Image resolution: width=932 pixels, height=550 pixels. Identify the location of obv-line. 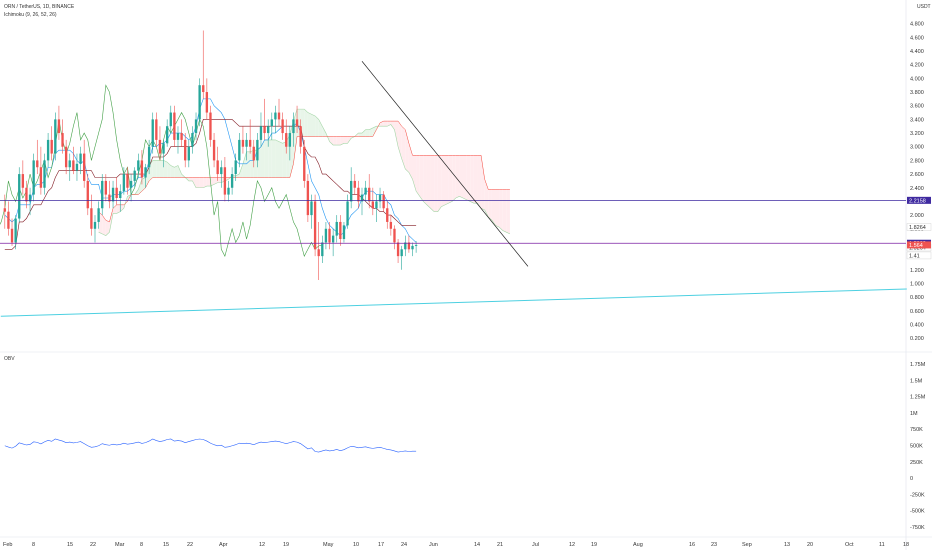
(210, 445).